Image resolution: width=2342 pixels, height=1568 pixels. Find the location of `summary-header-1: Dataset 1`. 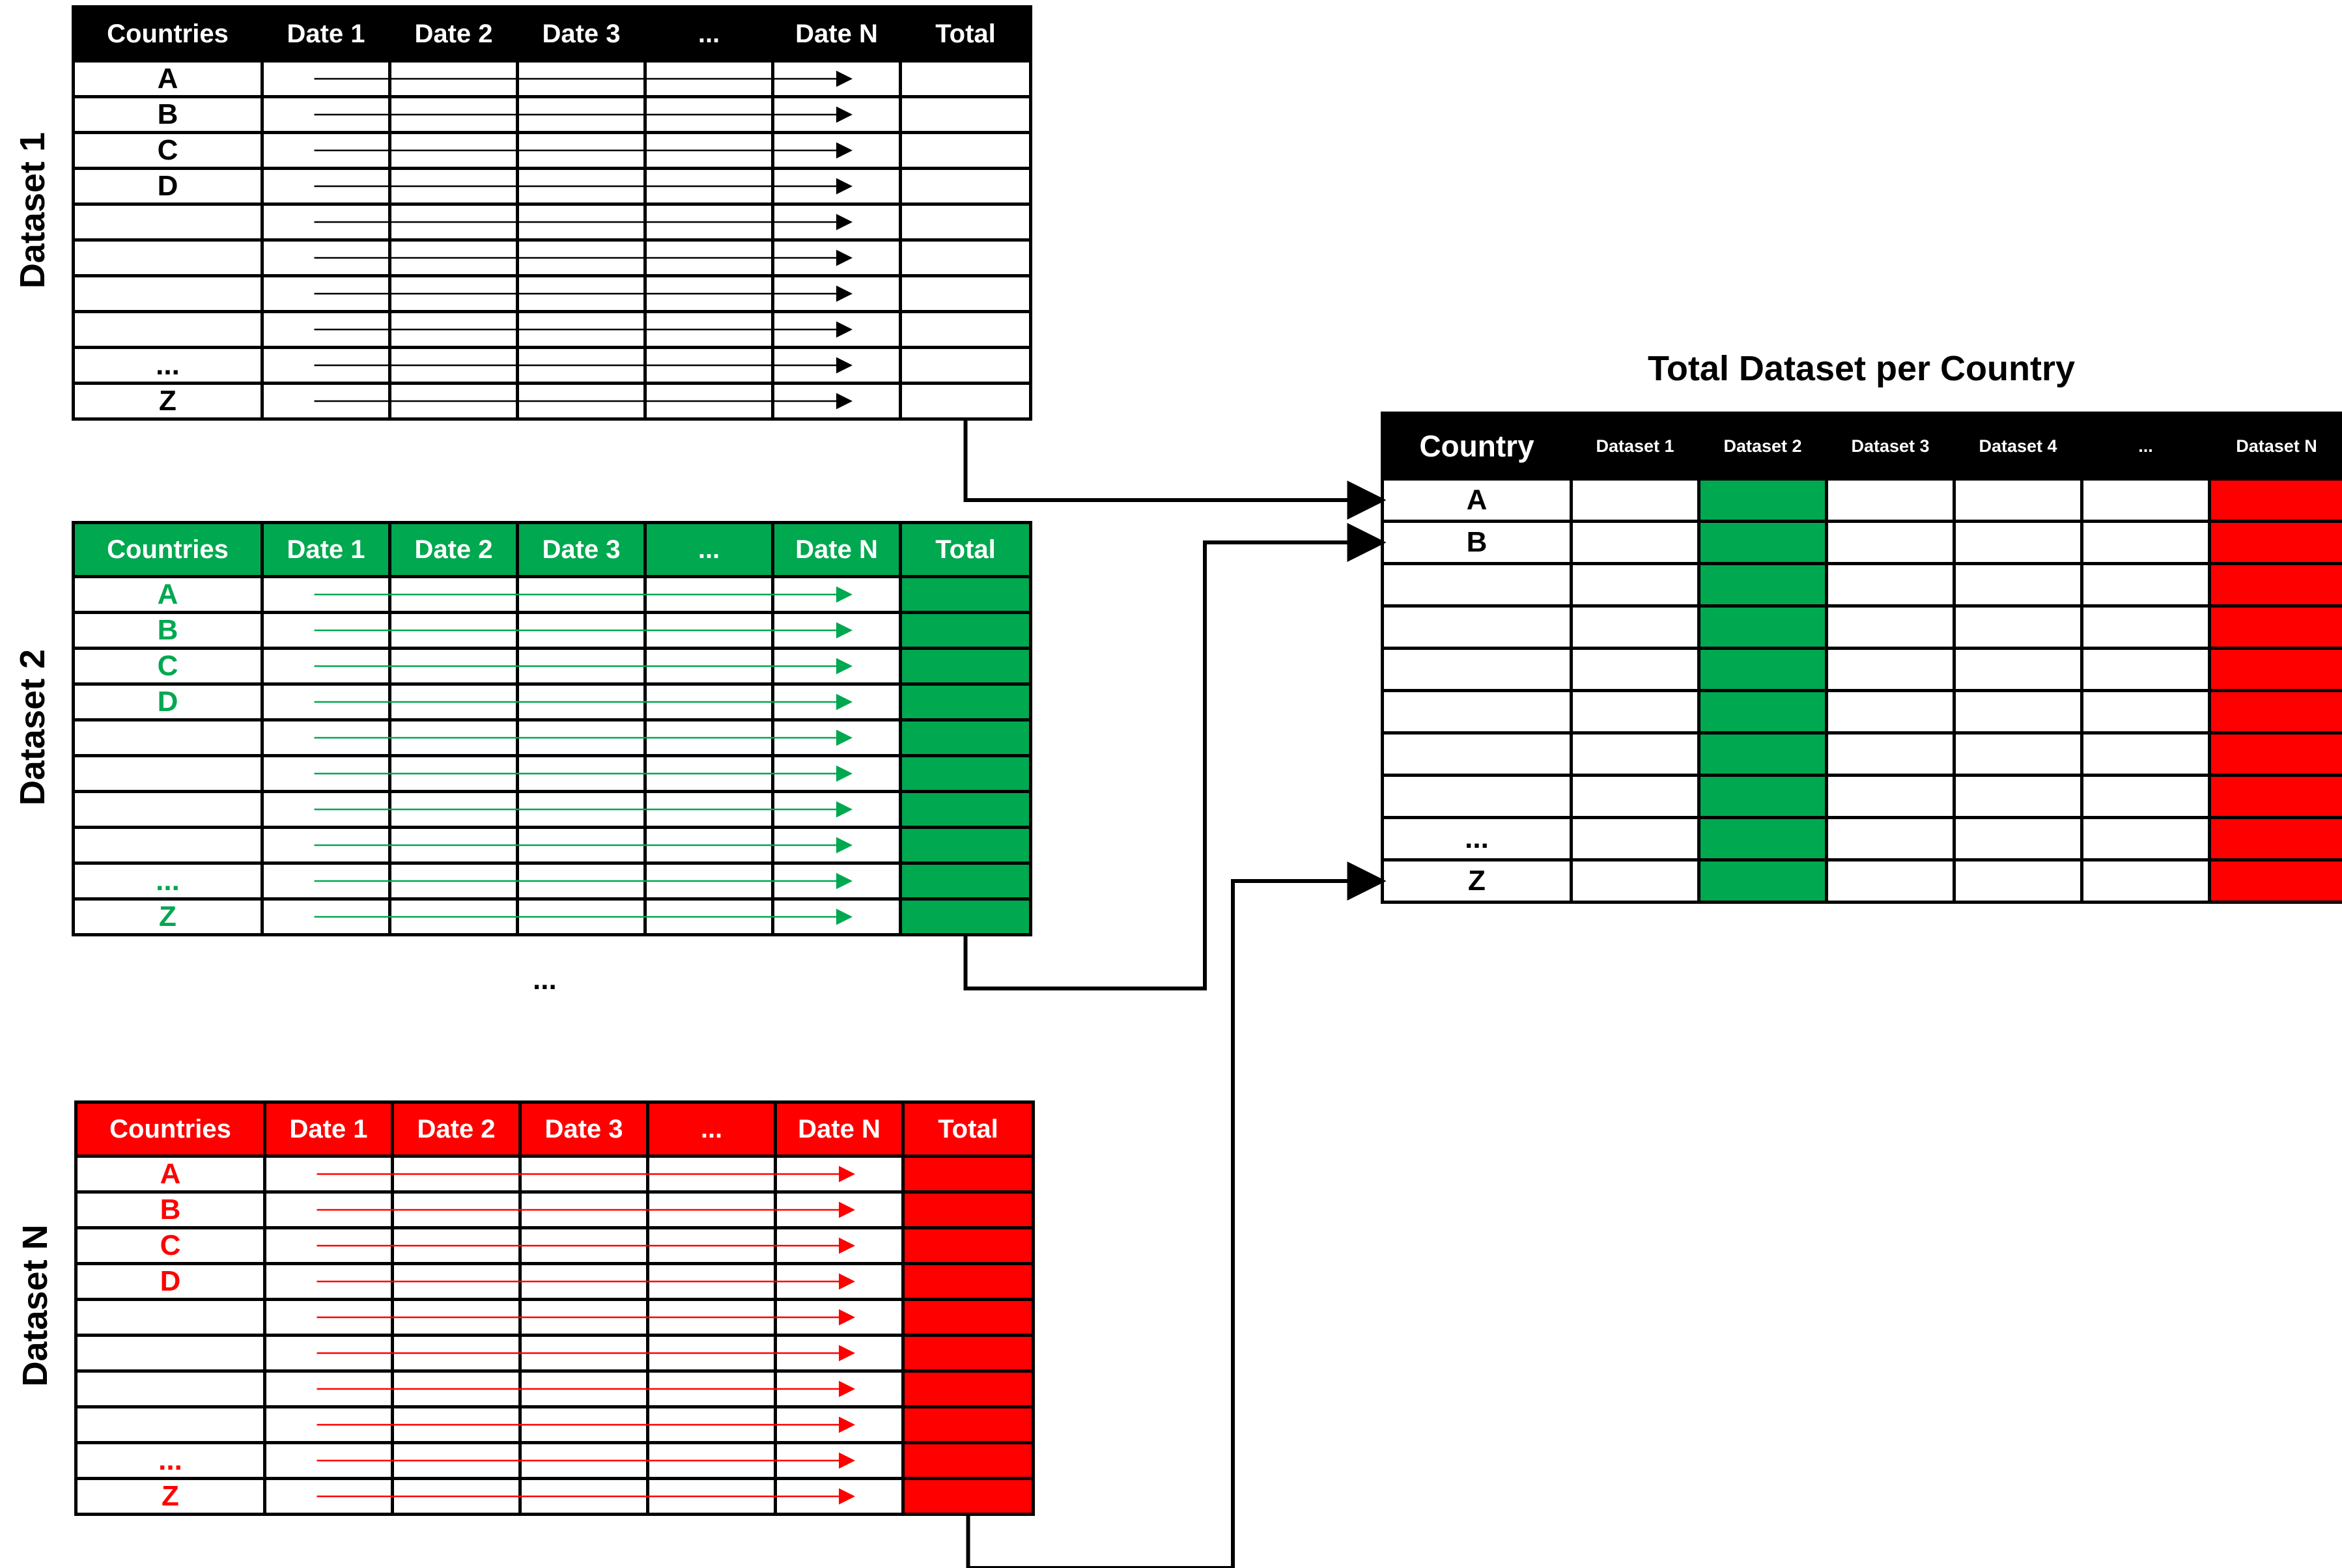

summary-header-1: Dataset 1 is located at coordinates (1635, 447).